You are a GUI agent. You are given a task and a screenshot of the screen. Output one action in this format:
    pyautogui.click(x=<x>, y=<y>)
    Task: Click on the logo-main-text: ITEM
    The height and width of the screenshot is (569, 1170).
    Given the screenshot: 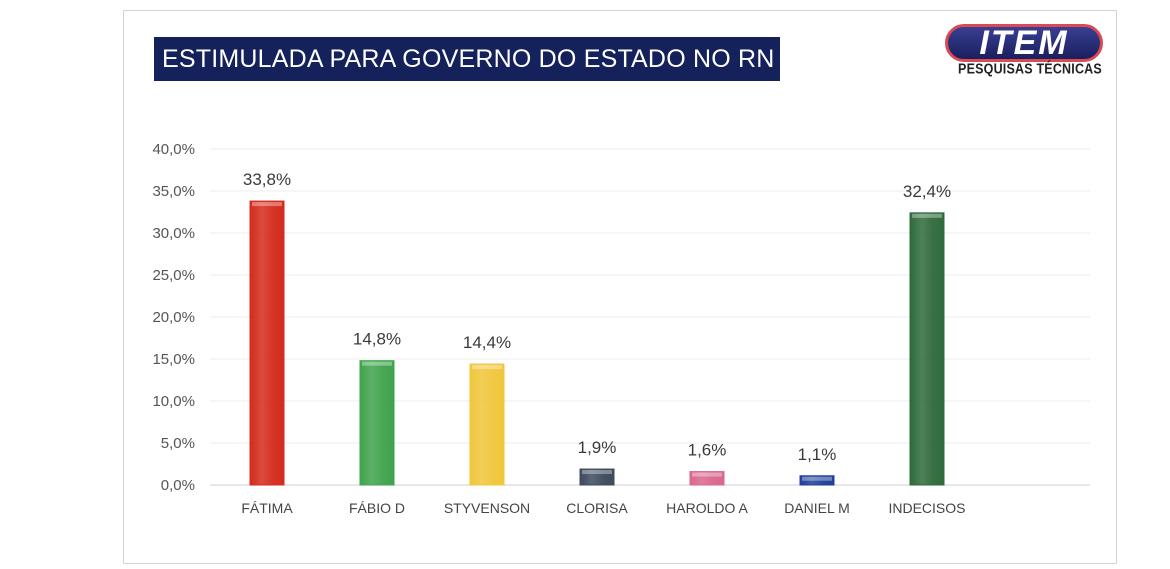 What is the action you would take?
    pyautogui.click(x=1024, y=43)
    